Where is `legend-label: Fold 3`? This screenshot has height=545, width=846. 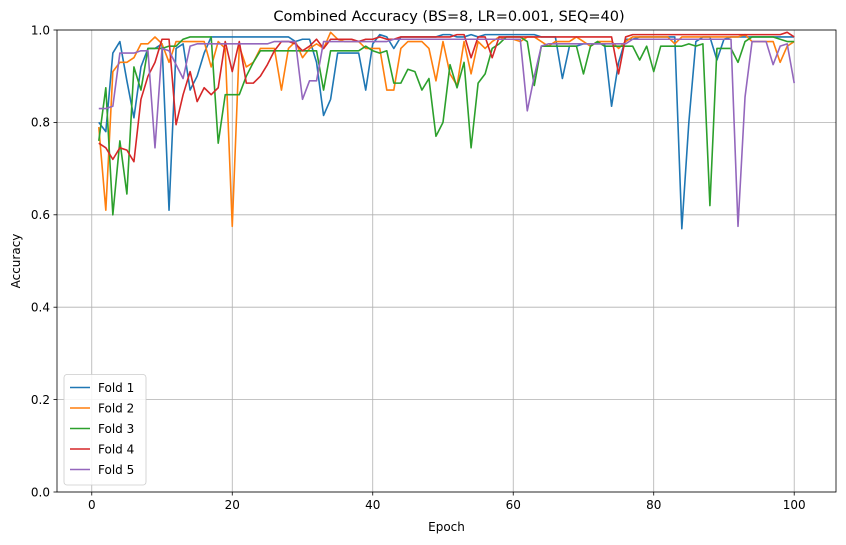 legend-label: Fold 3 is located at coordinates (116, 429).